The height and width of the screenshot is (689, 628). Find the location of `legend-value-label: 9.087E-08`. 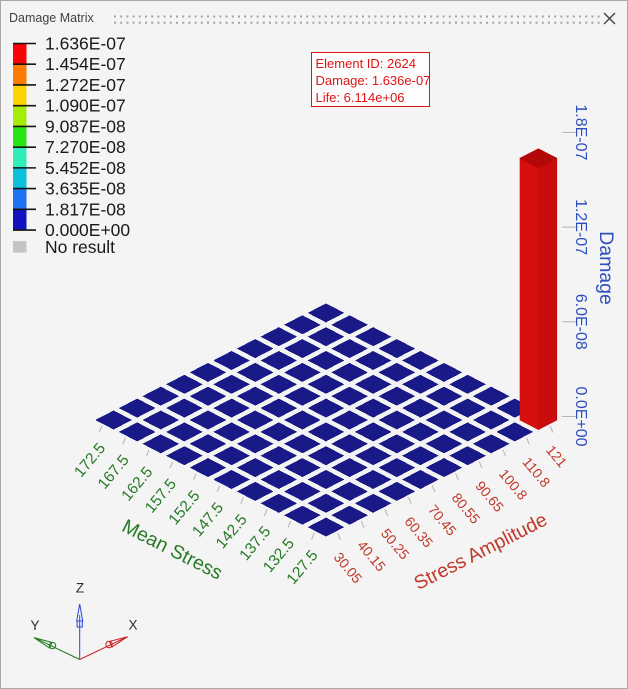

legend-value-label: 9.087E-08 is located at coordinates (85, 126).